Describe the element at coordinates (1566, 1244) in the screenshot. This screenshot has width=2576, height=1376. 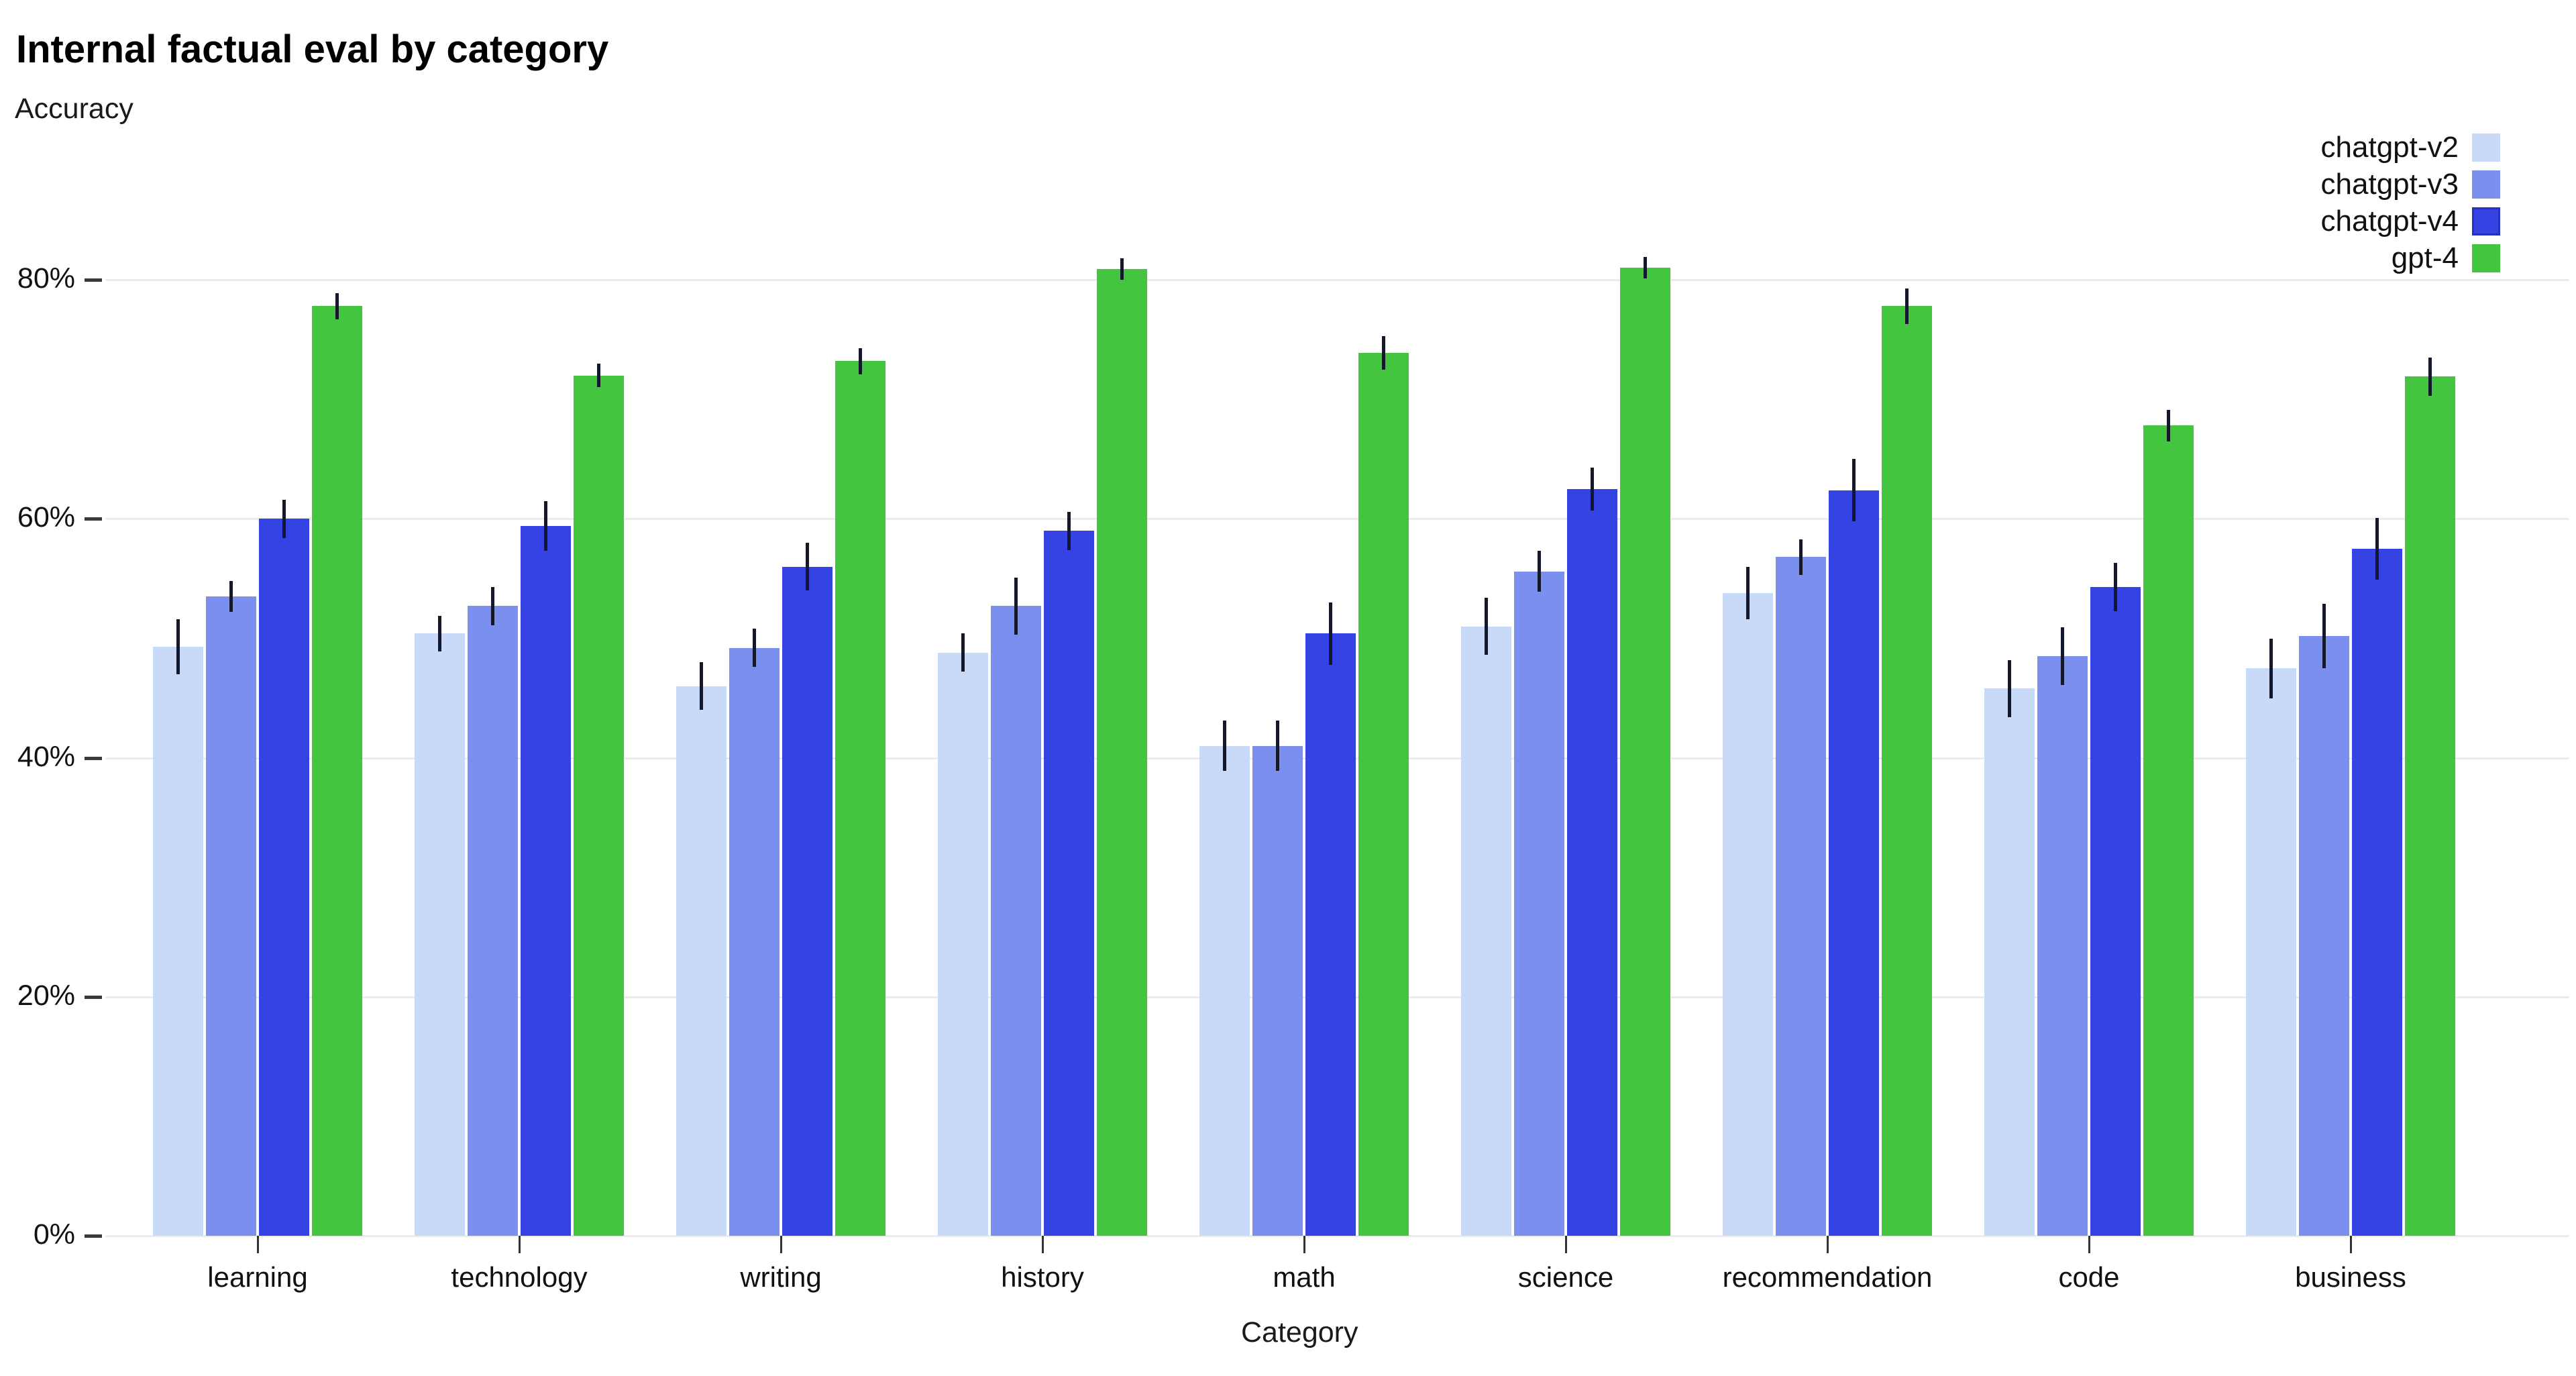
I see `x-tick-mark-science` at that location.